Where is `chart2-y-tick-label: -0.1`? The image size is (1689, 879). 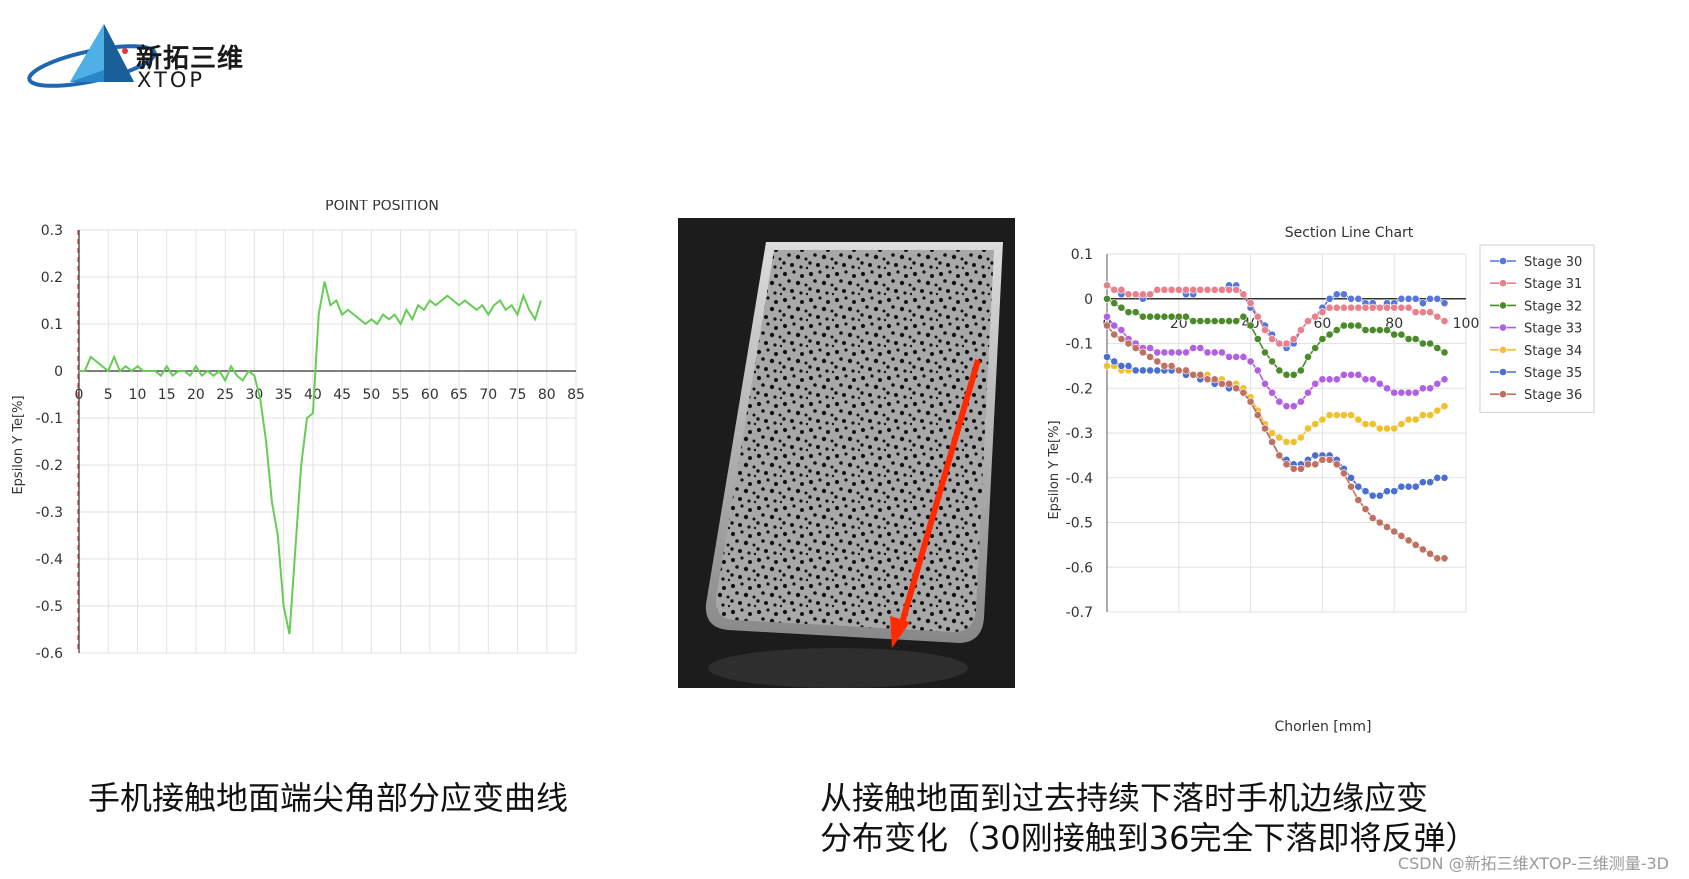 chart2-y-tick-label: -0.1 is located at coordinates (1079, 345).